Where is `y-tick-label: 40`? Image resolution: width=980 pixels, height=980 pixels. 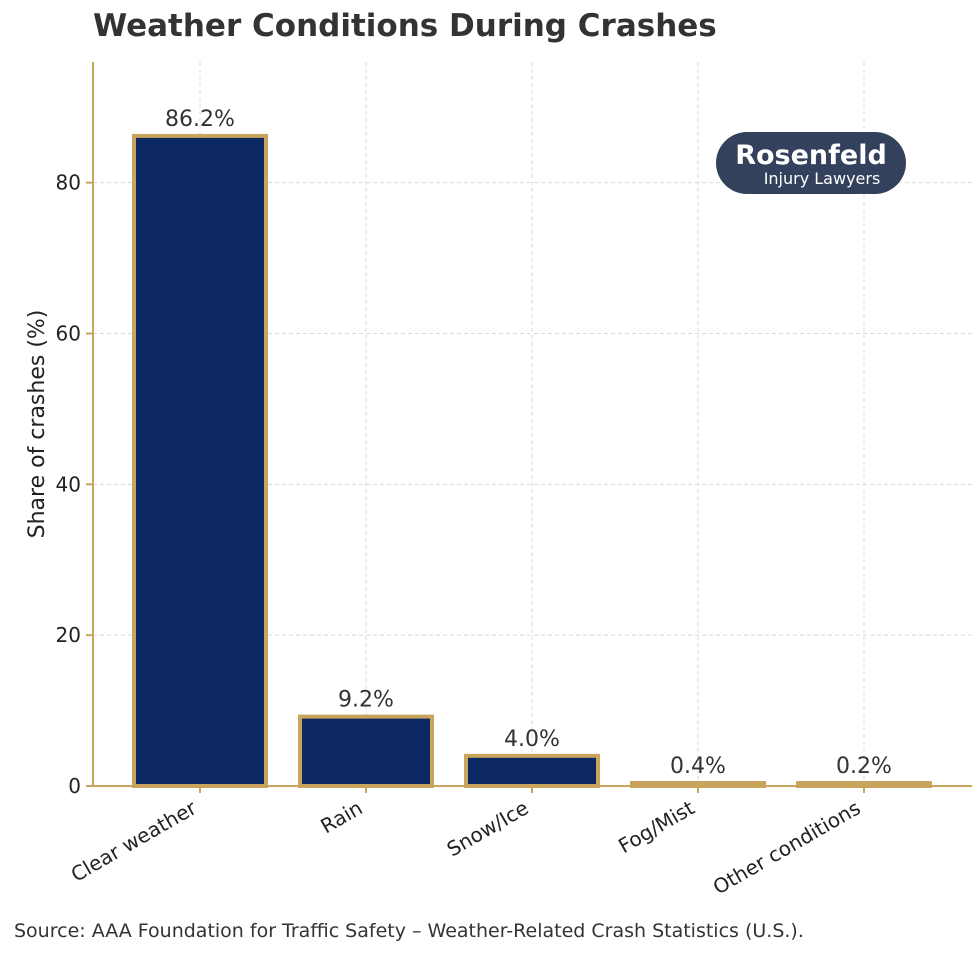 y-tick-label: 40 is located at coordinates (68, 484).